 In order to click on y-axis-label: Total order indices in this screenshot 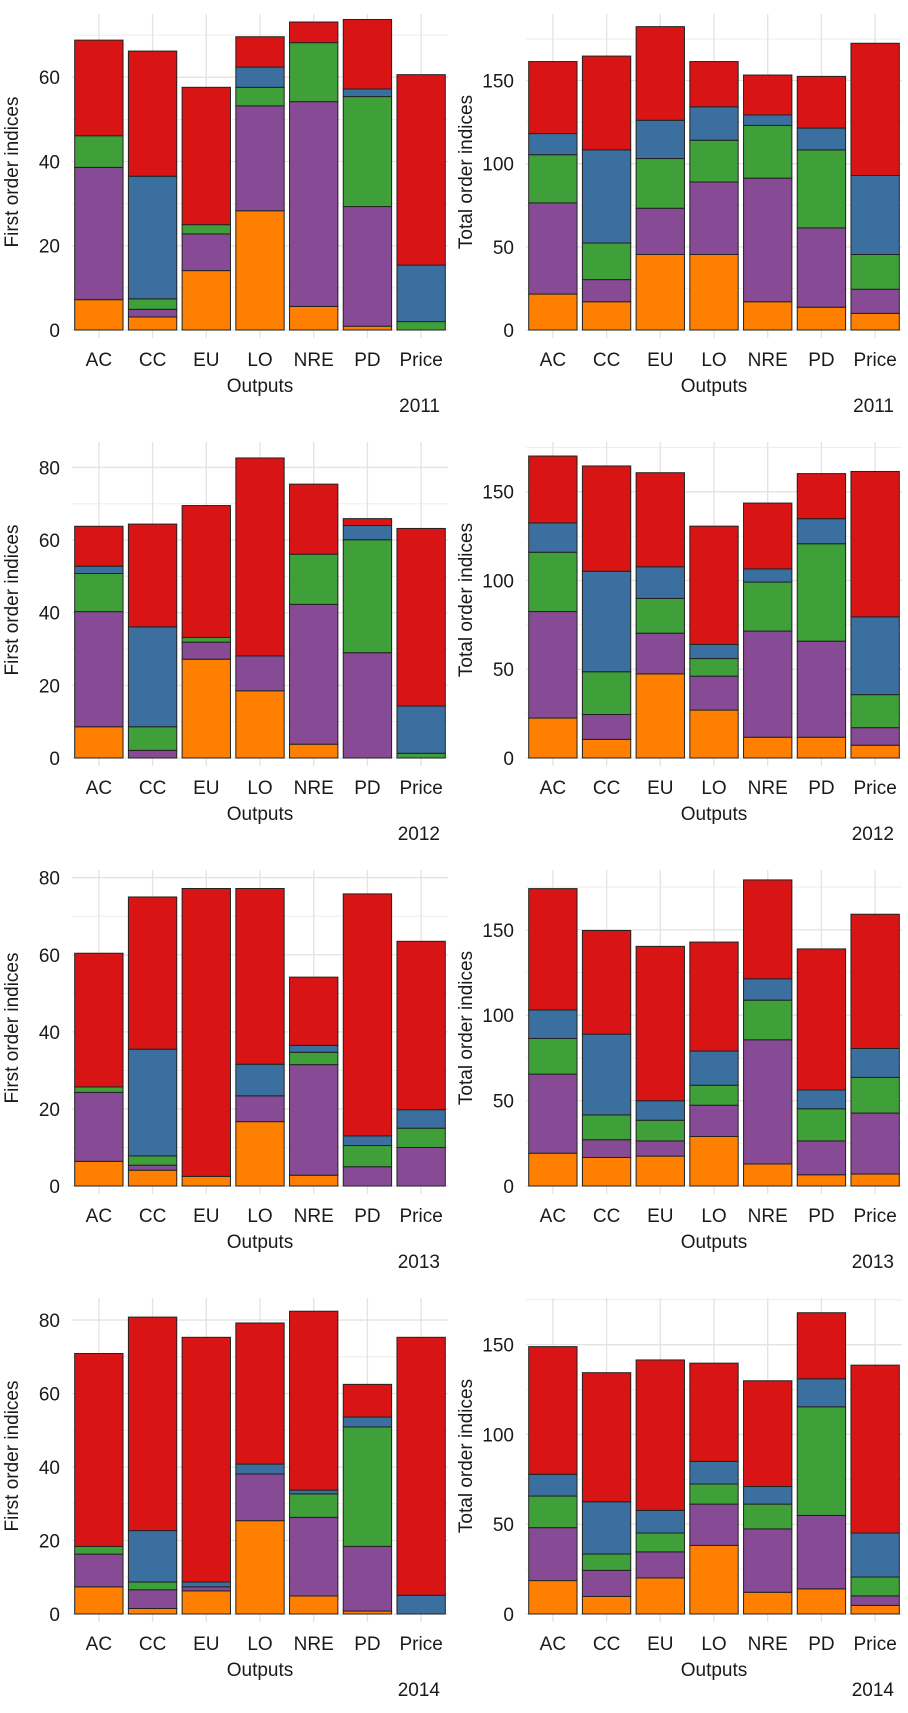, I will do `click(466, 1456)`.